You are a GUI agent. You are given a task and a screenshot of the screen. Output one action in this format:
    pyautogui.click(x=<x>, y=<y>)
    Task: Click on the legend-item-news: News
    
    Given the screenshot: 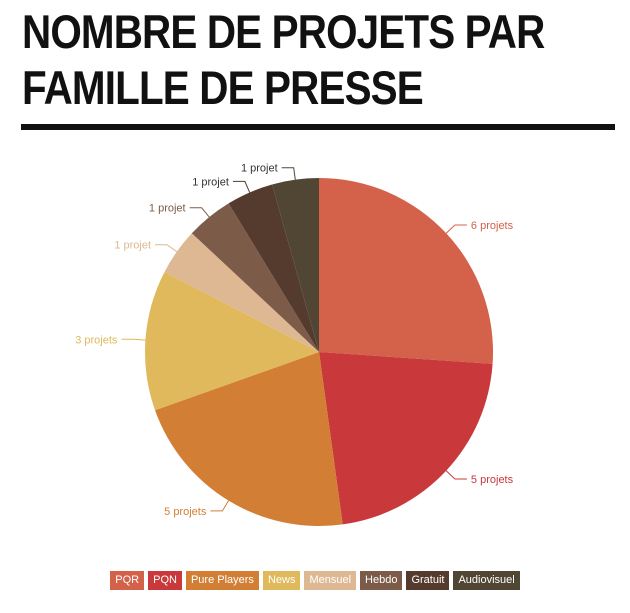 What is the action you would take?
    pyautogui.click(x=281, y=580)
    